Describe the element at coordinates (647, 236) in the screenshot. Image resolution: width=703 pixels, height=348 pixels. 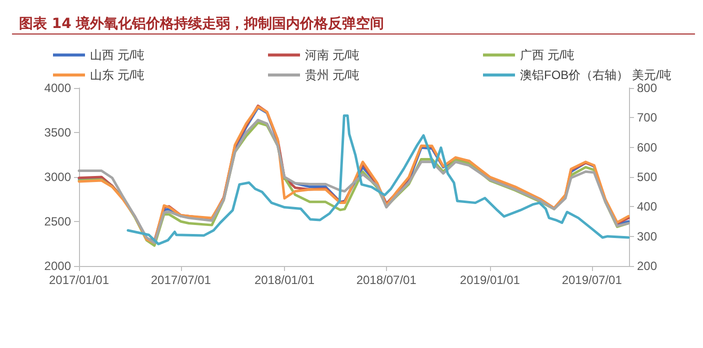
I see `y2-tick-label: 300` at that location.